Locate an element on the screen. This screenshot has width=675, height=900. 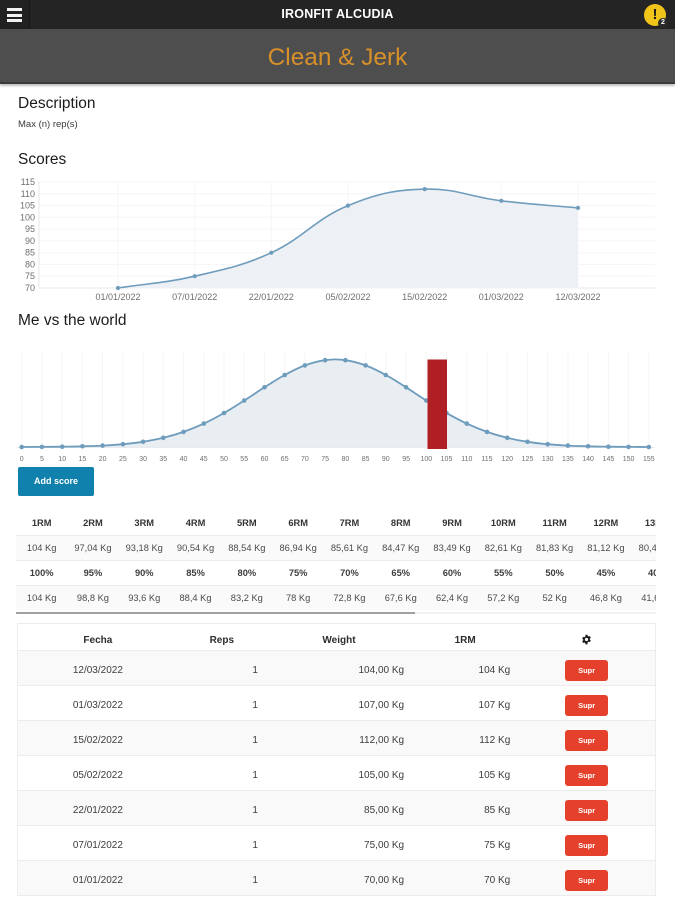
svg-text: 0 is located at coordinates (22, 459).